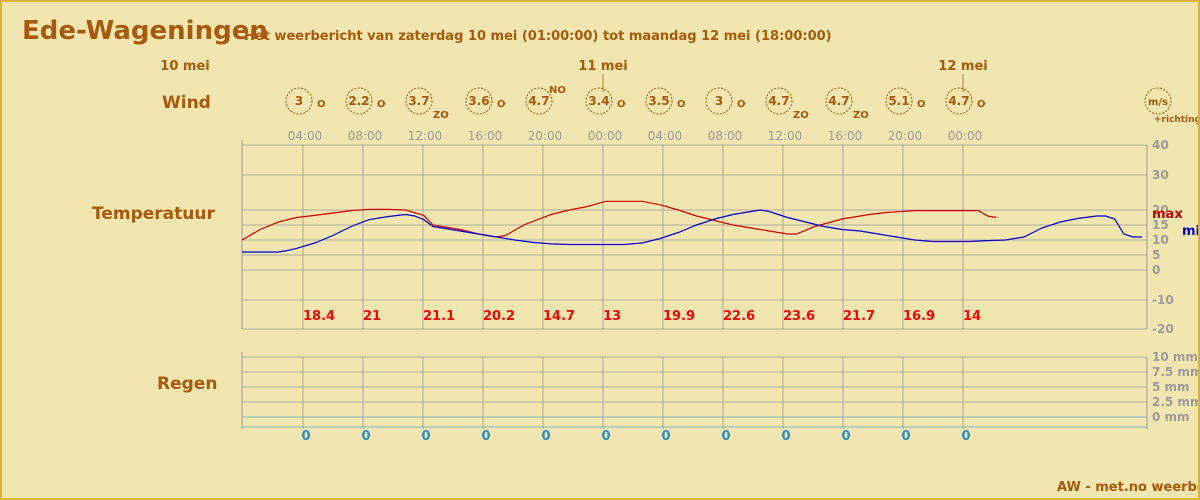 Image resolution: width=1200 pixels, height=500 pixels. Describe the element at coordinates (1171, 417) in the screenshot. I see `rain-tick-label: 0 mm` at that location.